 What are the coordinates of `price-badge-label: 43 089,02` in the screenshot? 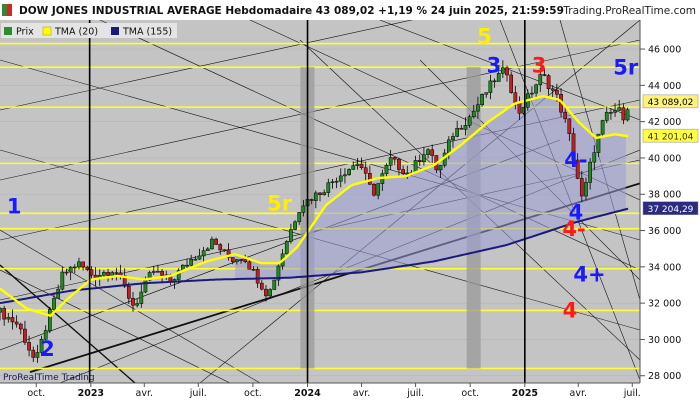 It's located at (671, 103).